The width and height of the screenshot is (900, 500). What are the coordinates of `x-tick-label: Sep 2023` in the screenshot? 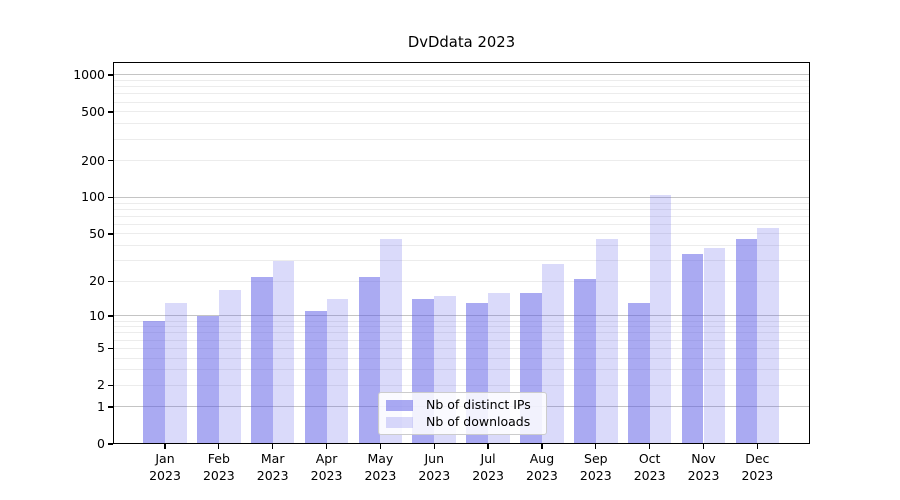 It's located at (596, 467).